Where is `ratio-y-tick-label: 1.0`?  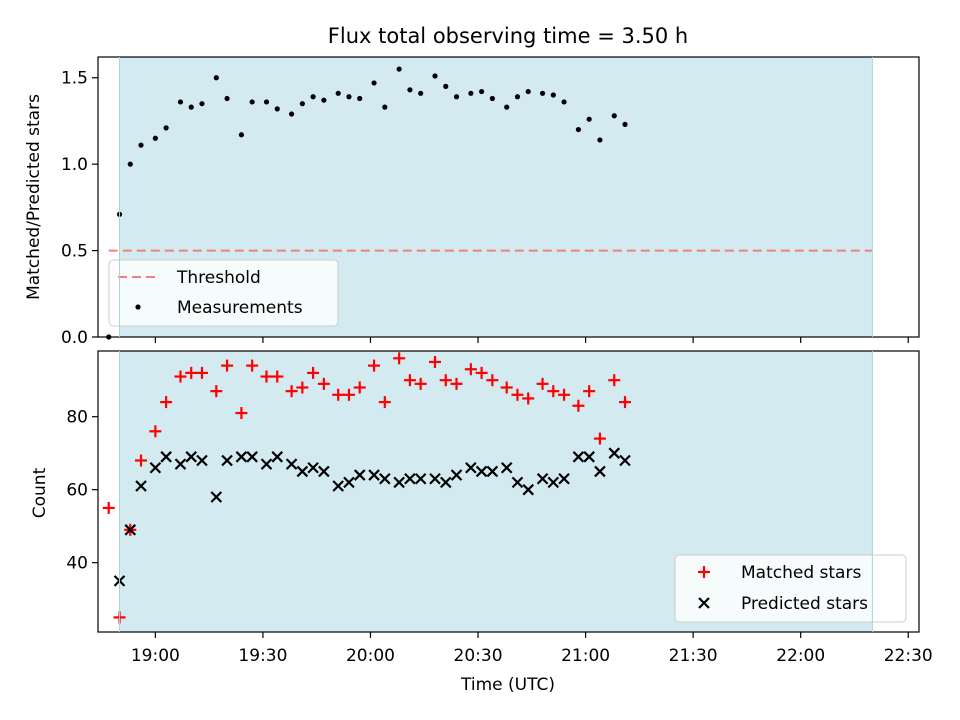 ratio-y-tick-label: 1.0 is located at coordinates (74, 165).